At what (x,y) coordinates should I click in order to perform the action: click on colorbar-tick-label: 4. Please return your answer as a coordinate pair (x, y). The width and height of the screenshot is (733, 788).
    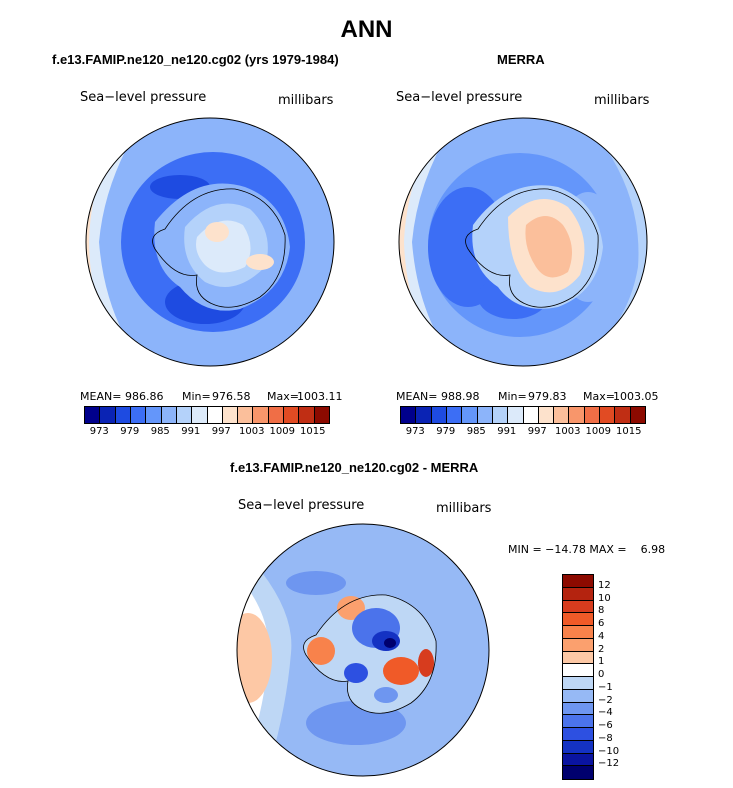
    Looking at the image, I should click on (601, 636).